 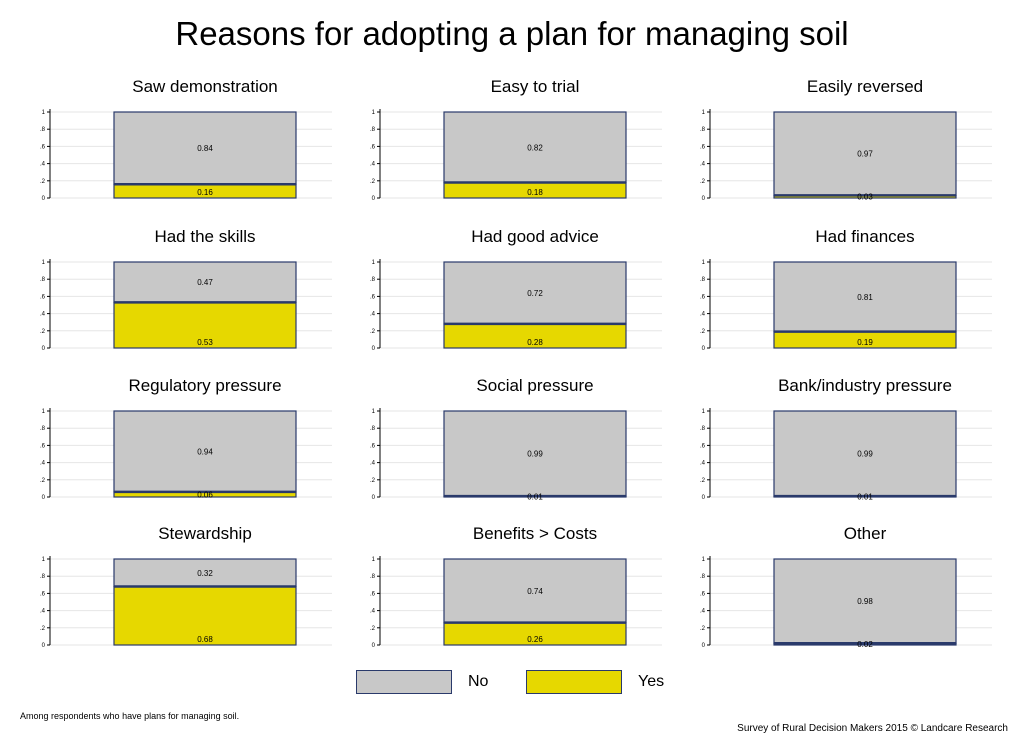 What do you see at coordinates (204, 236) in the screenshot?
I see `panel-title: Had the skills` at bounding box center [204, 236].